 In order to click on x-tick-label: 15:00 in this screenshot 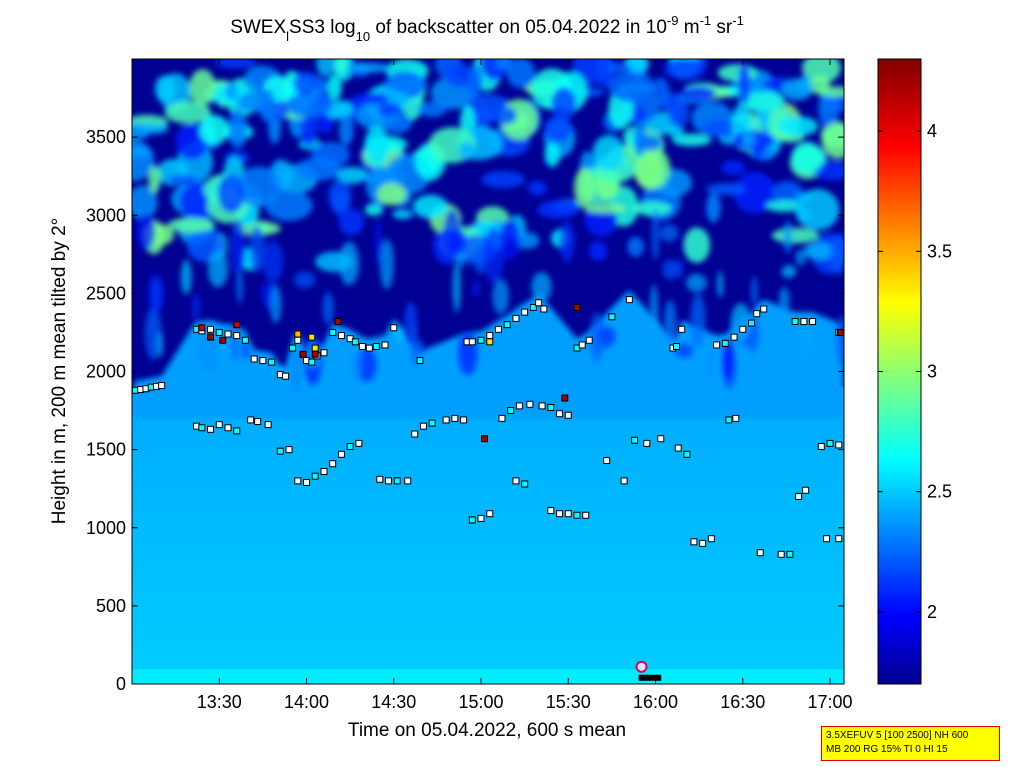, I will do `click(480, 702)`.